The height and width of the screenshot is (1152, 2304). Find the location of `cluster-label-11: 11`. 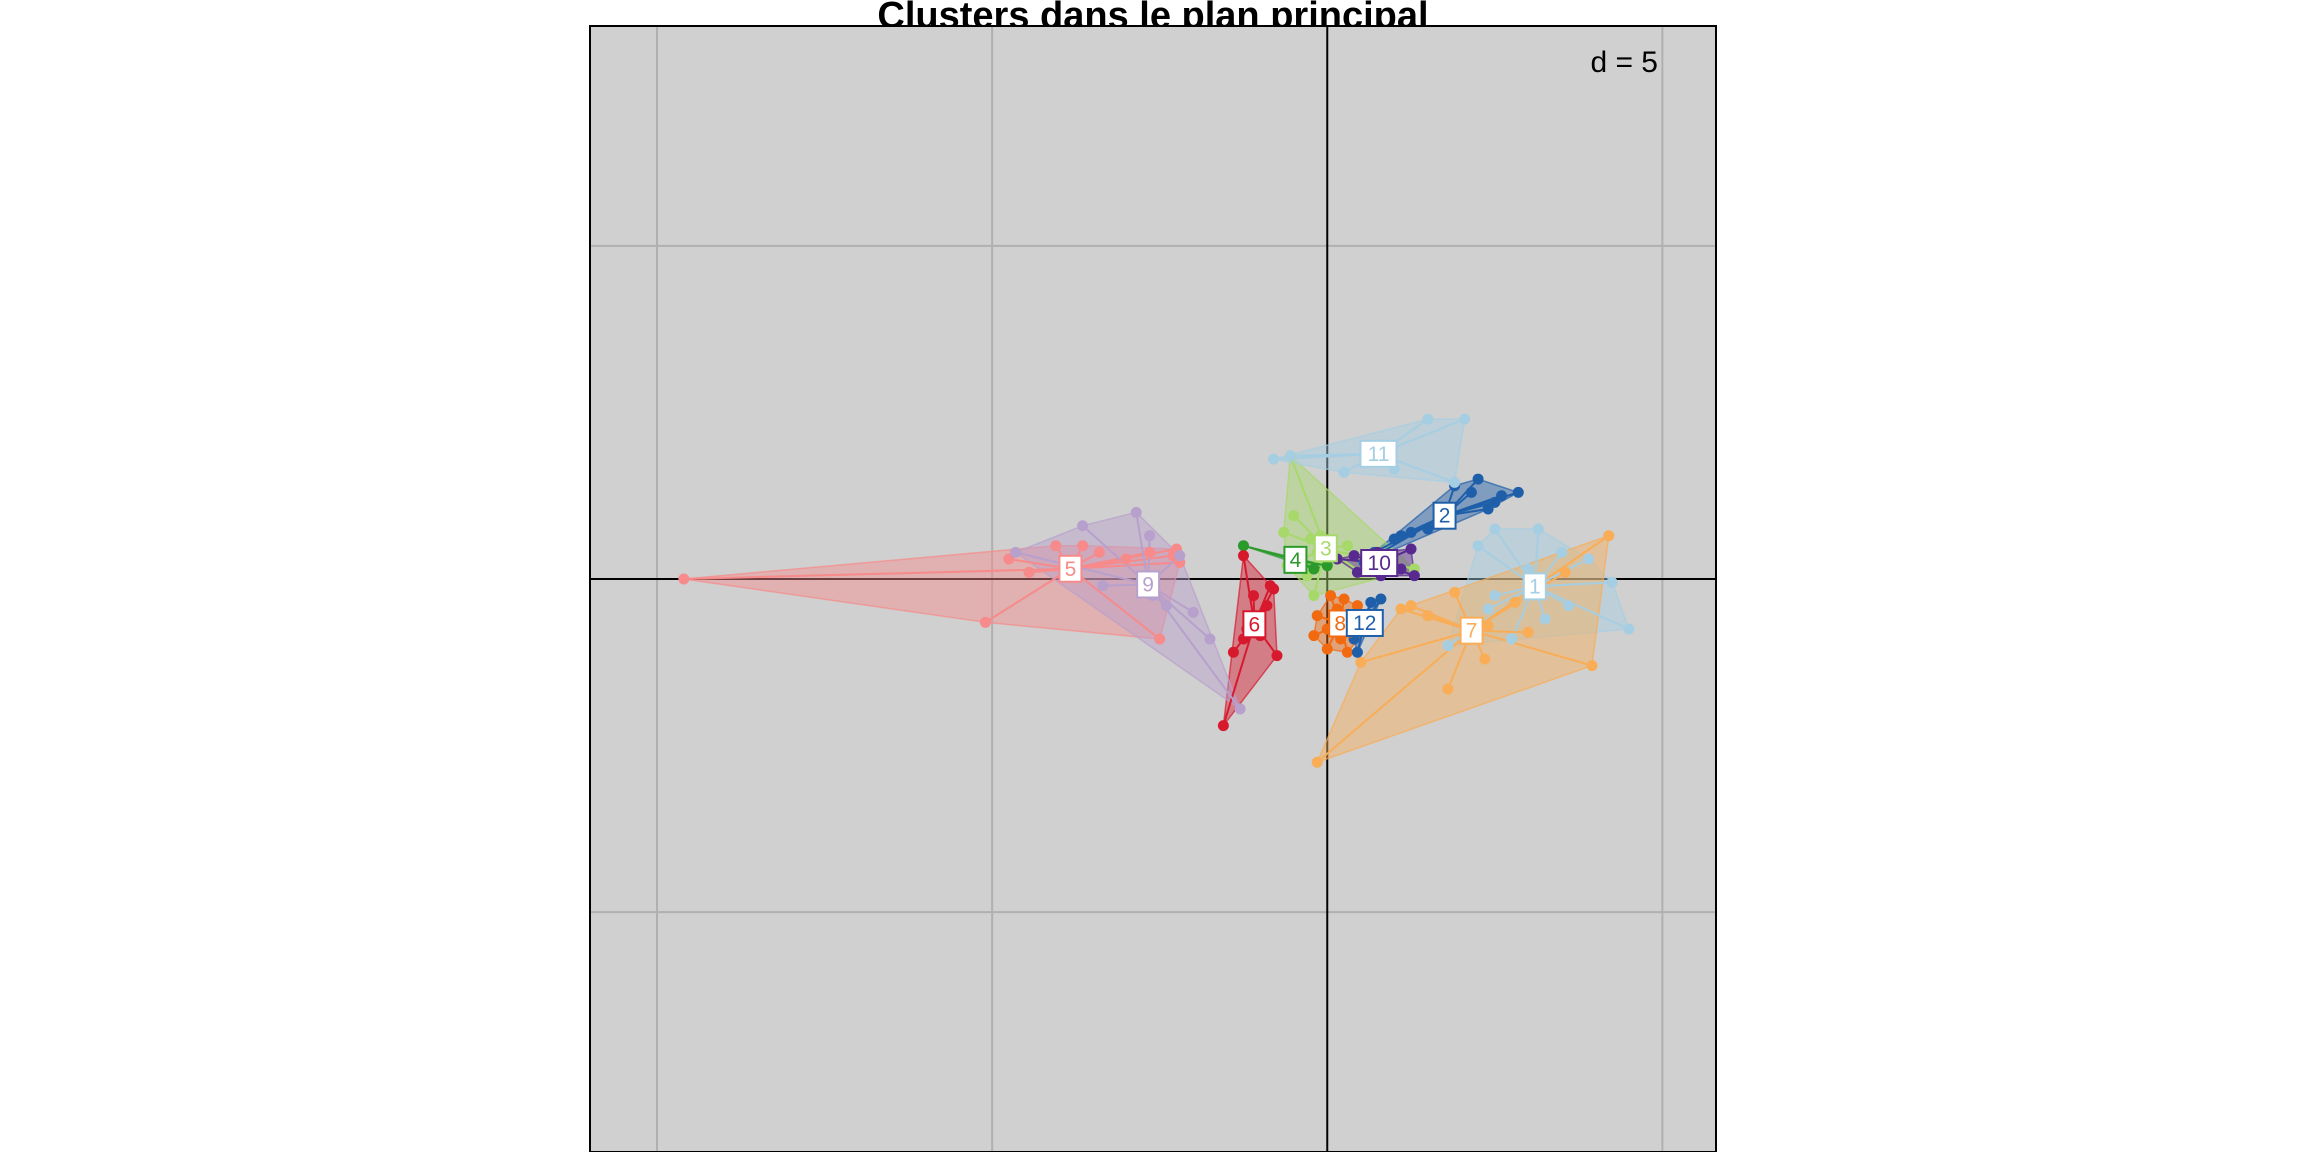

cluster-label-11: 11 is located at coordinates (1379, 454).